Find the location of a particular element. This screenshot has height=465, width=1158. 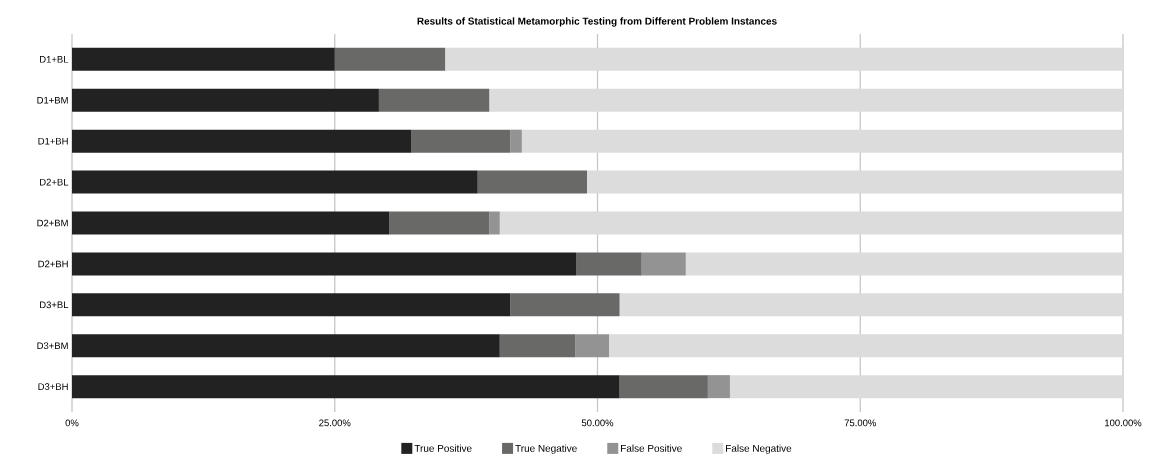

x-tick-label: 100.00% is located at coordinates (1123, 423).